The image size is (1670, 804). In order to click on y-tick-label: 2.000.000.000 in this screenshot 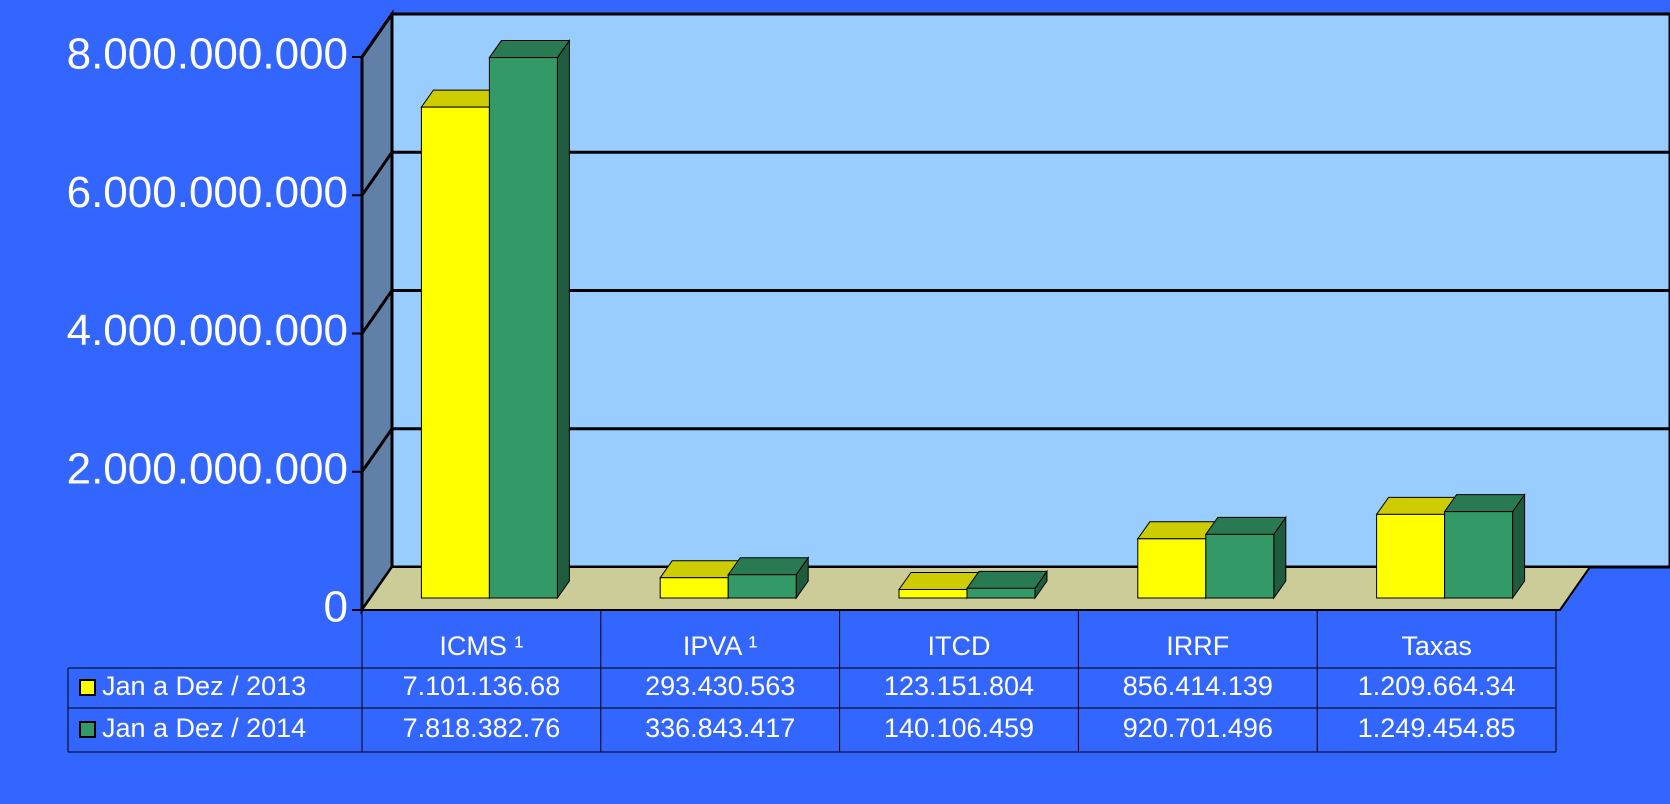, I will do `click(207, 468)`.